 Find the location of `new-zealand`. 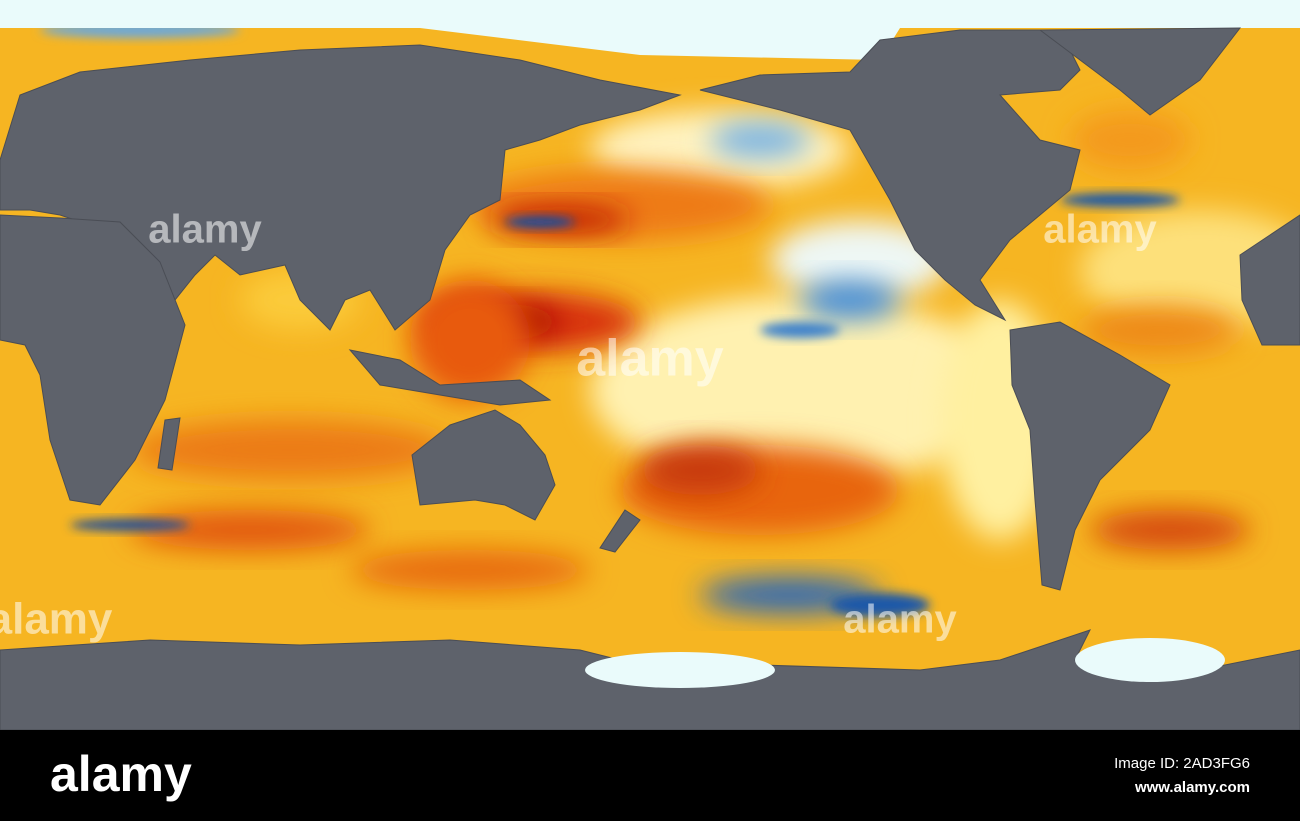

new-zealand is located at coordinates (620, 531).